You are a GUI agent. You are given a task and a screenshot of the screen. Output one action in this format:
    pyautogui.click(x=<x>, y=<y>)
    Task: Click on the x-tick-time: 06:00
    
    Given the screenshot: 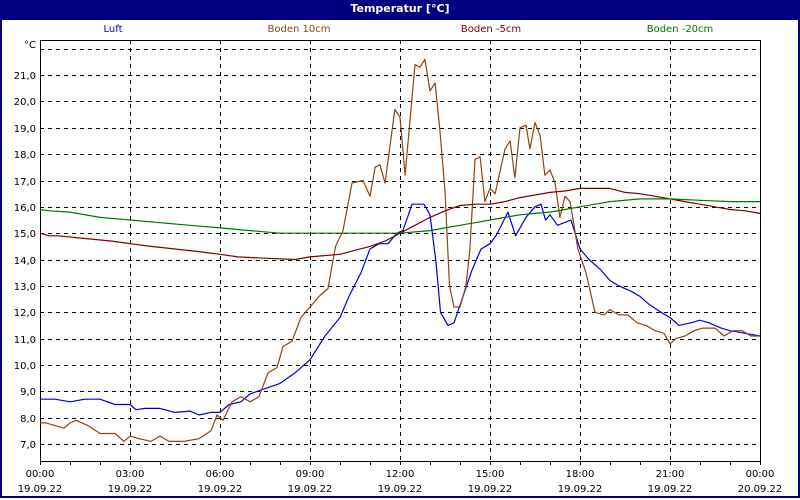 What is the action you would take?
    pyautogui.click(x=220, y=474)
    